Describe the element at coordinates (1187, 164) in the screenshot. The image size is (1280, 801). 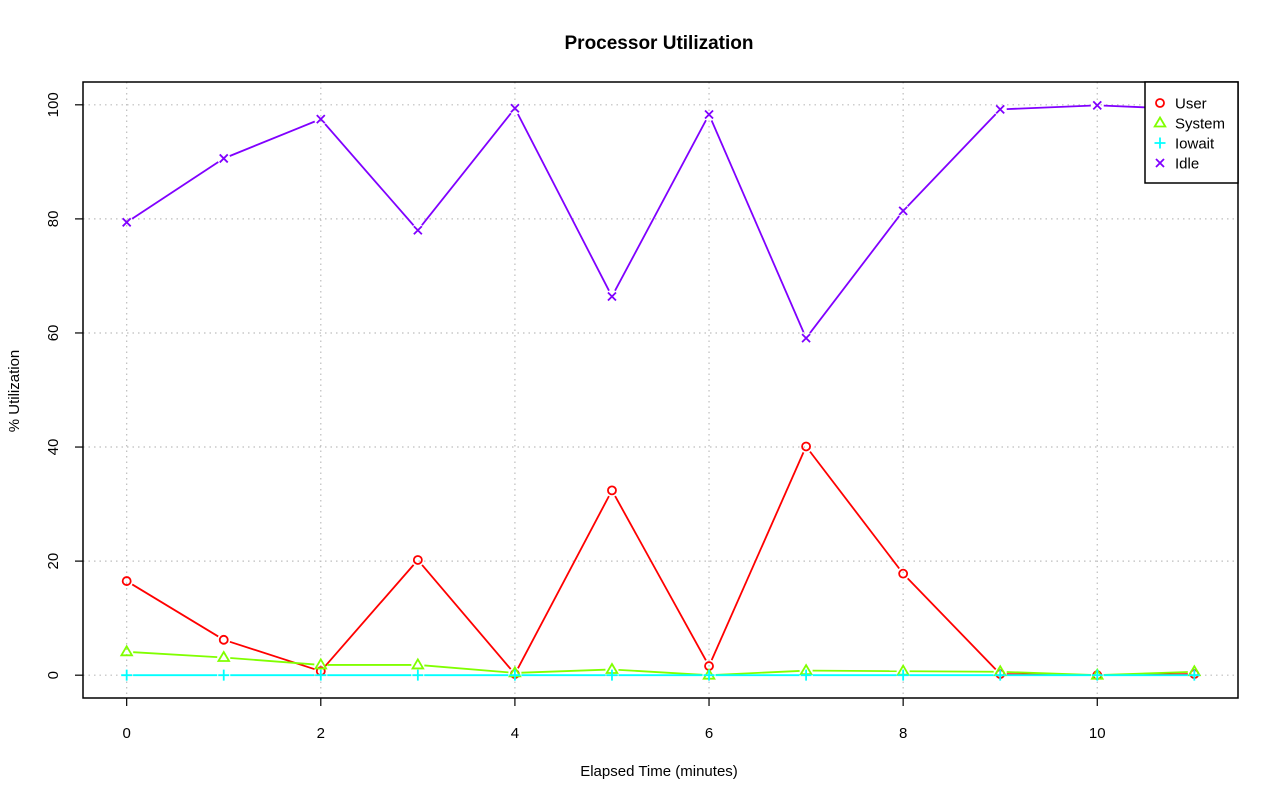
I see `legend-label-idle: Idle` at that location.